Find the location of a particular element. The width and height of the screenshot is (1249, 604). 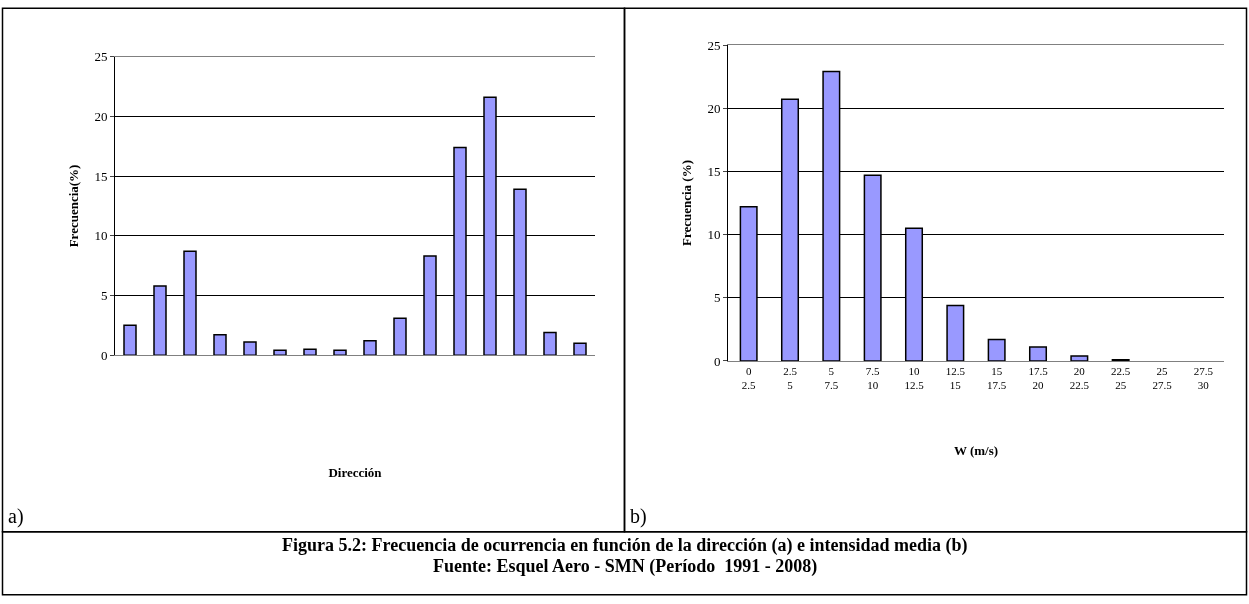

x-tick-label: 27.5 30 is located at coordinates (1203, 378).